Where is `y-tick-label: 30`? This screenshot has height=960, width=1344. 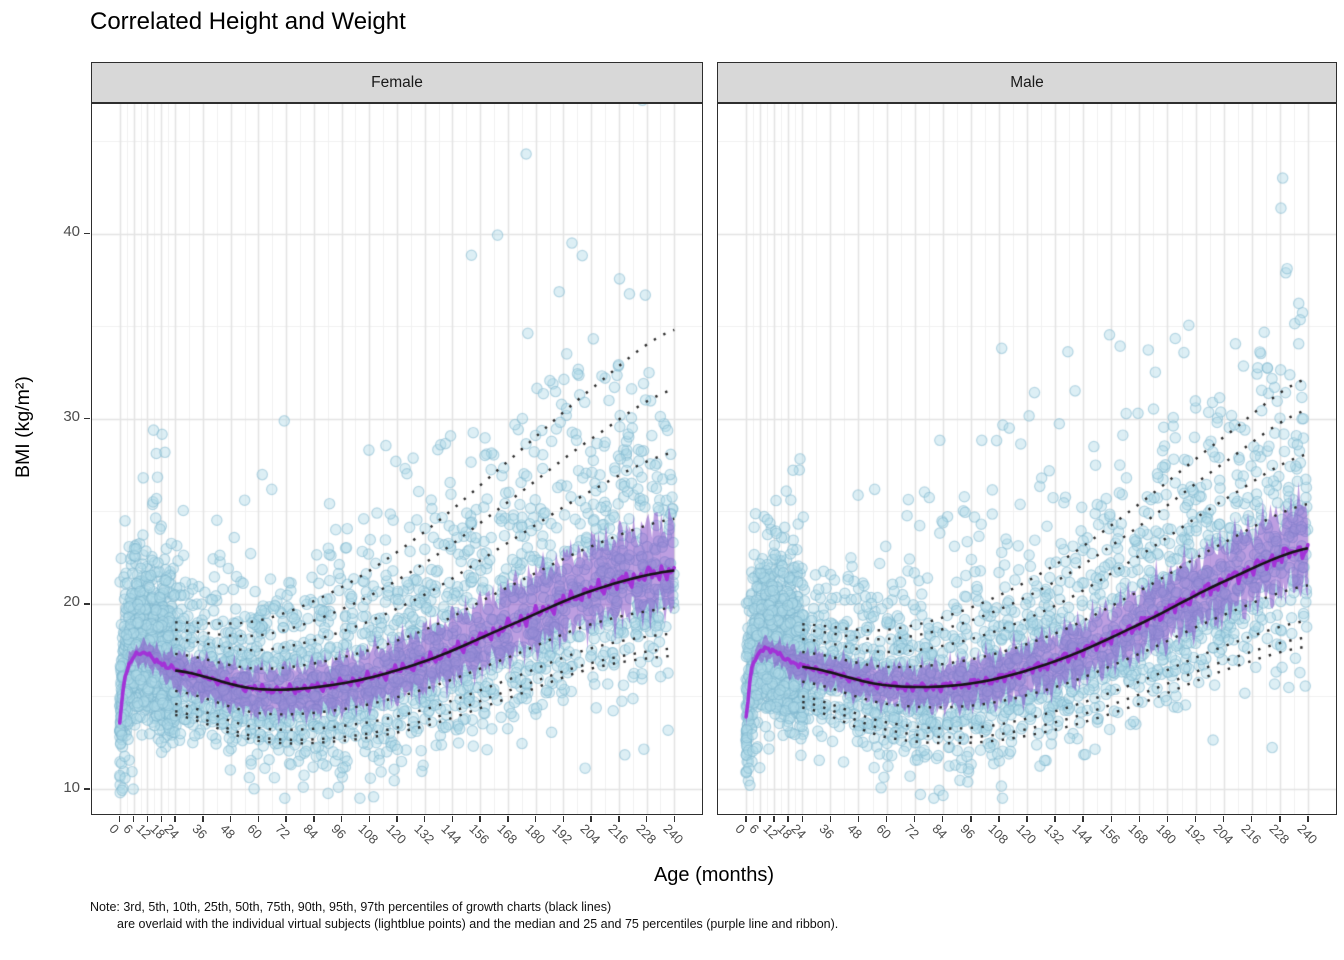
y-tick-label: 30 is located at coordinates (71, 417).